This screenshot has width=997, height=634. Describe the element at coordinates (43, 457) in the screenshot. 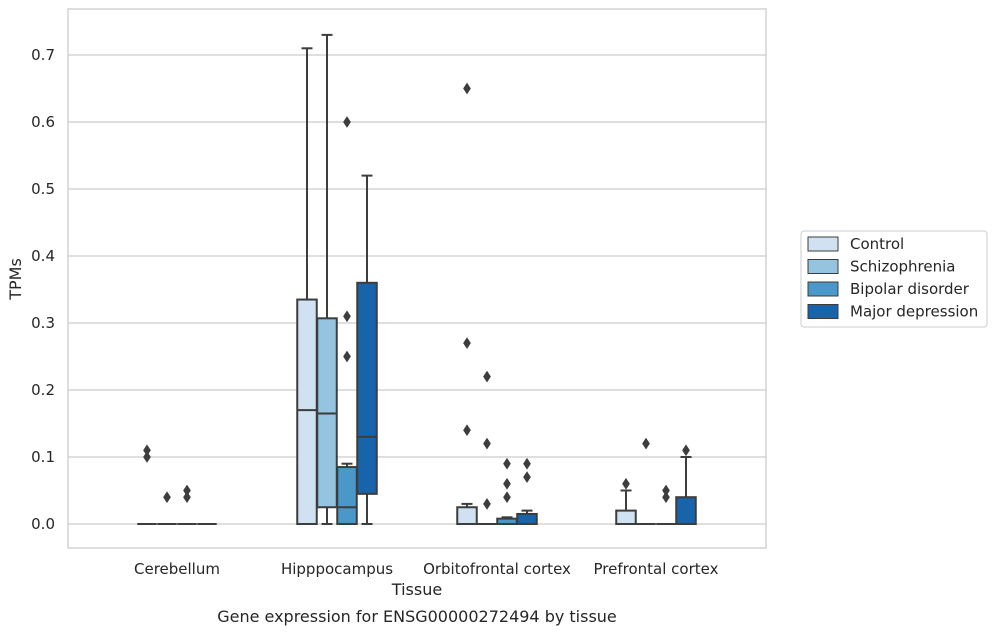

I see `y-tick-label: 0.1` at that location.